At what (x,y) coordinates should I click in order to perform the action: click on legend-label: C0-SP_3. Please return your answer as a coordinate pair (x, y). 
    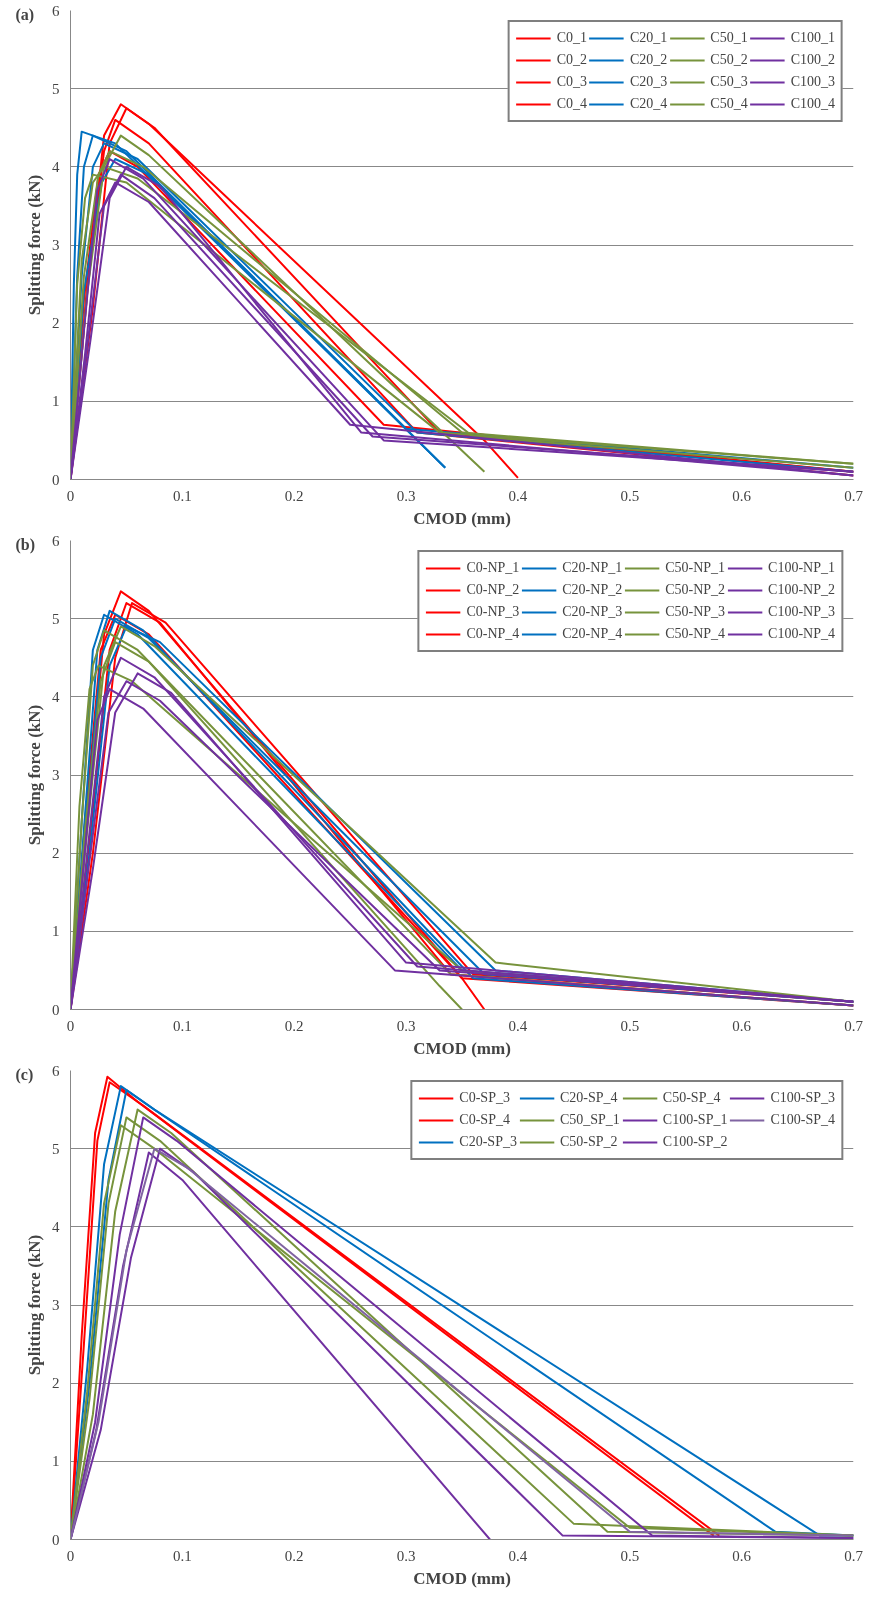
    Looking at the image, I should click on (484, 1098).